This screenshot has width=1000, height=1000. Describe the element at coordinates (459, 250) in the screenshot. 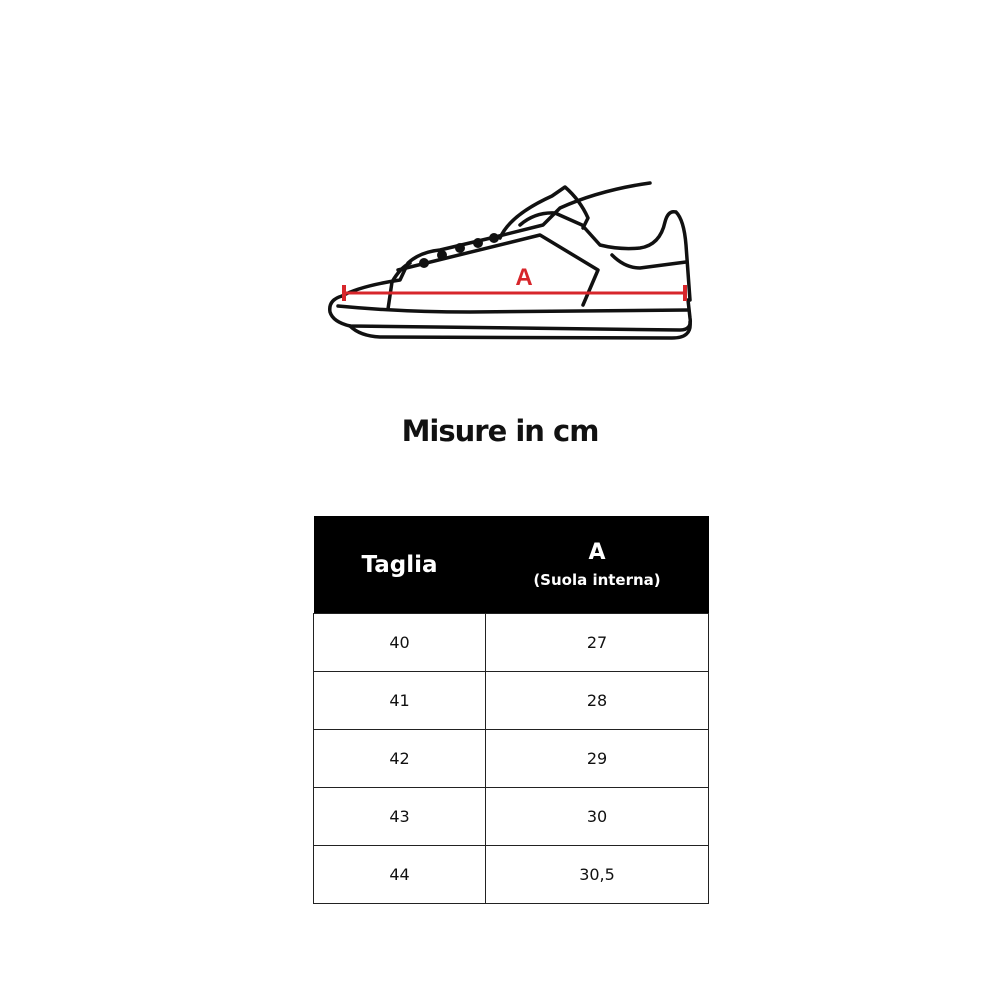

I see `laces` at that location.